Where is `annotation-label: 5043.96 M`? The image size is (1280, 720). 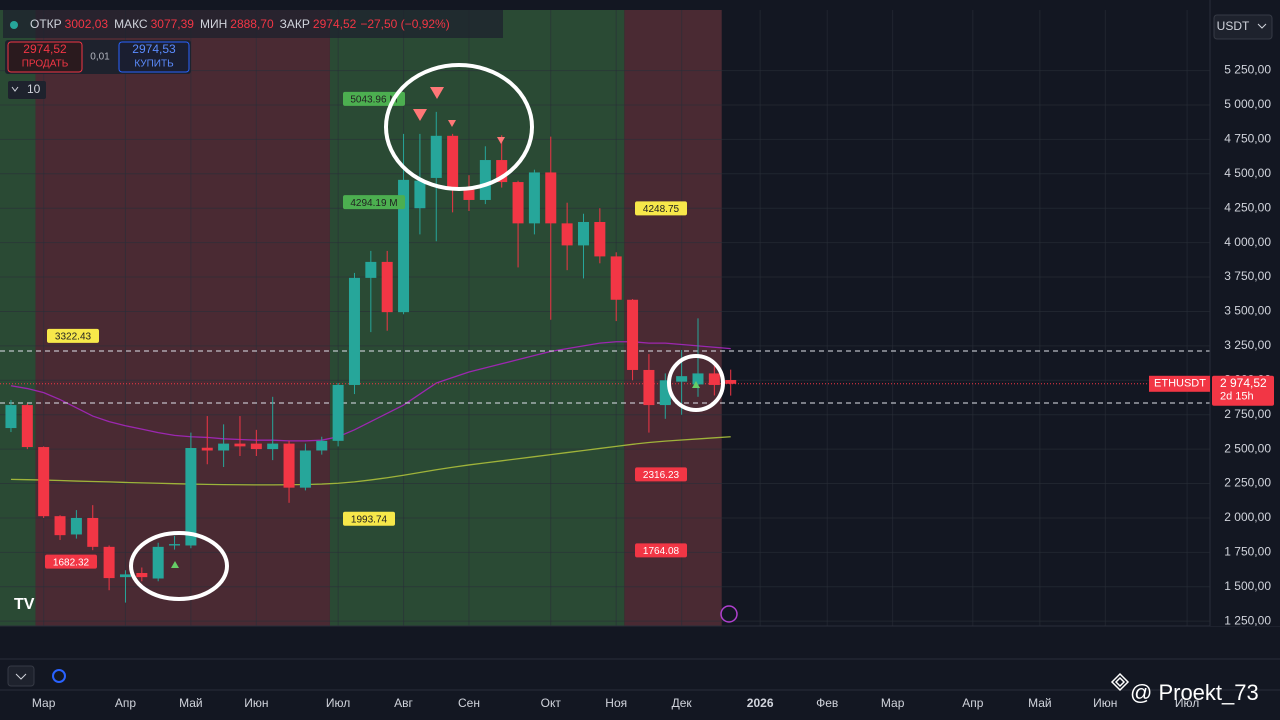 annotation-label: 5043.96 M is located at coordinates (373, 100).